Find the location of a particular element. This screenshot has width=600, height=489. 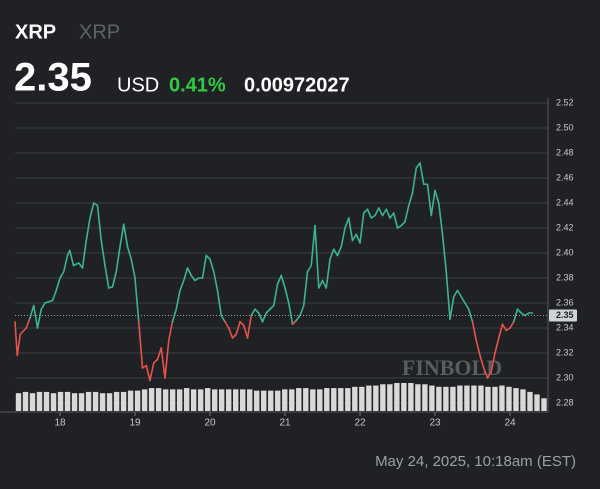

x-tick-label: 21 is located at coordinates (285, 423).